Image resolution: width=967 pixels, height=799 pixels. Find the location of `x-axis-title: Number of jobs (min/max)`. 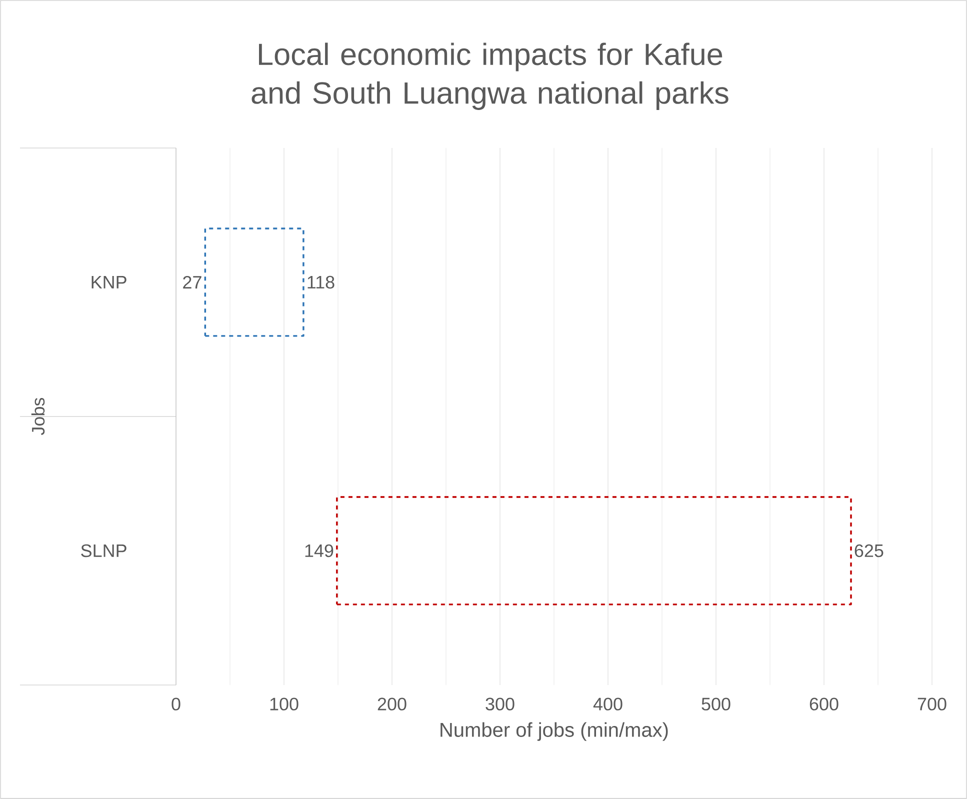

x-axis-title: Number of jobs (min/max) is located at coordinates (554, 731).